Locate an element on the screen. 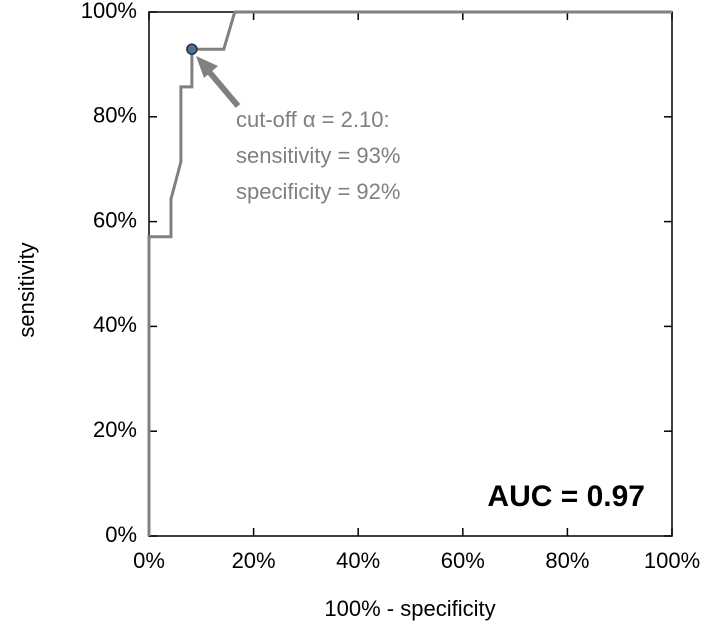 The height and width of the screenshot is (642, 708). x-axis-title: 100% - specificity is located at coordinates (409, 608).